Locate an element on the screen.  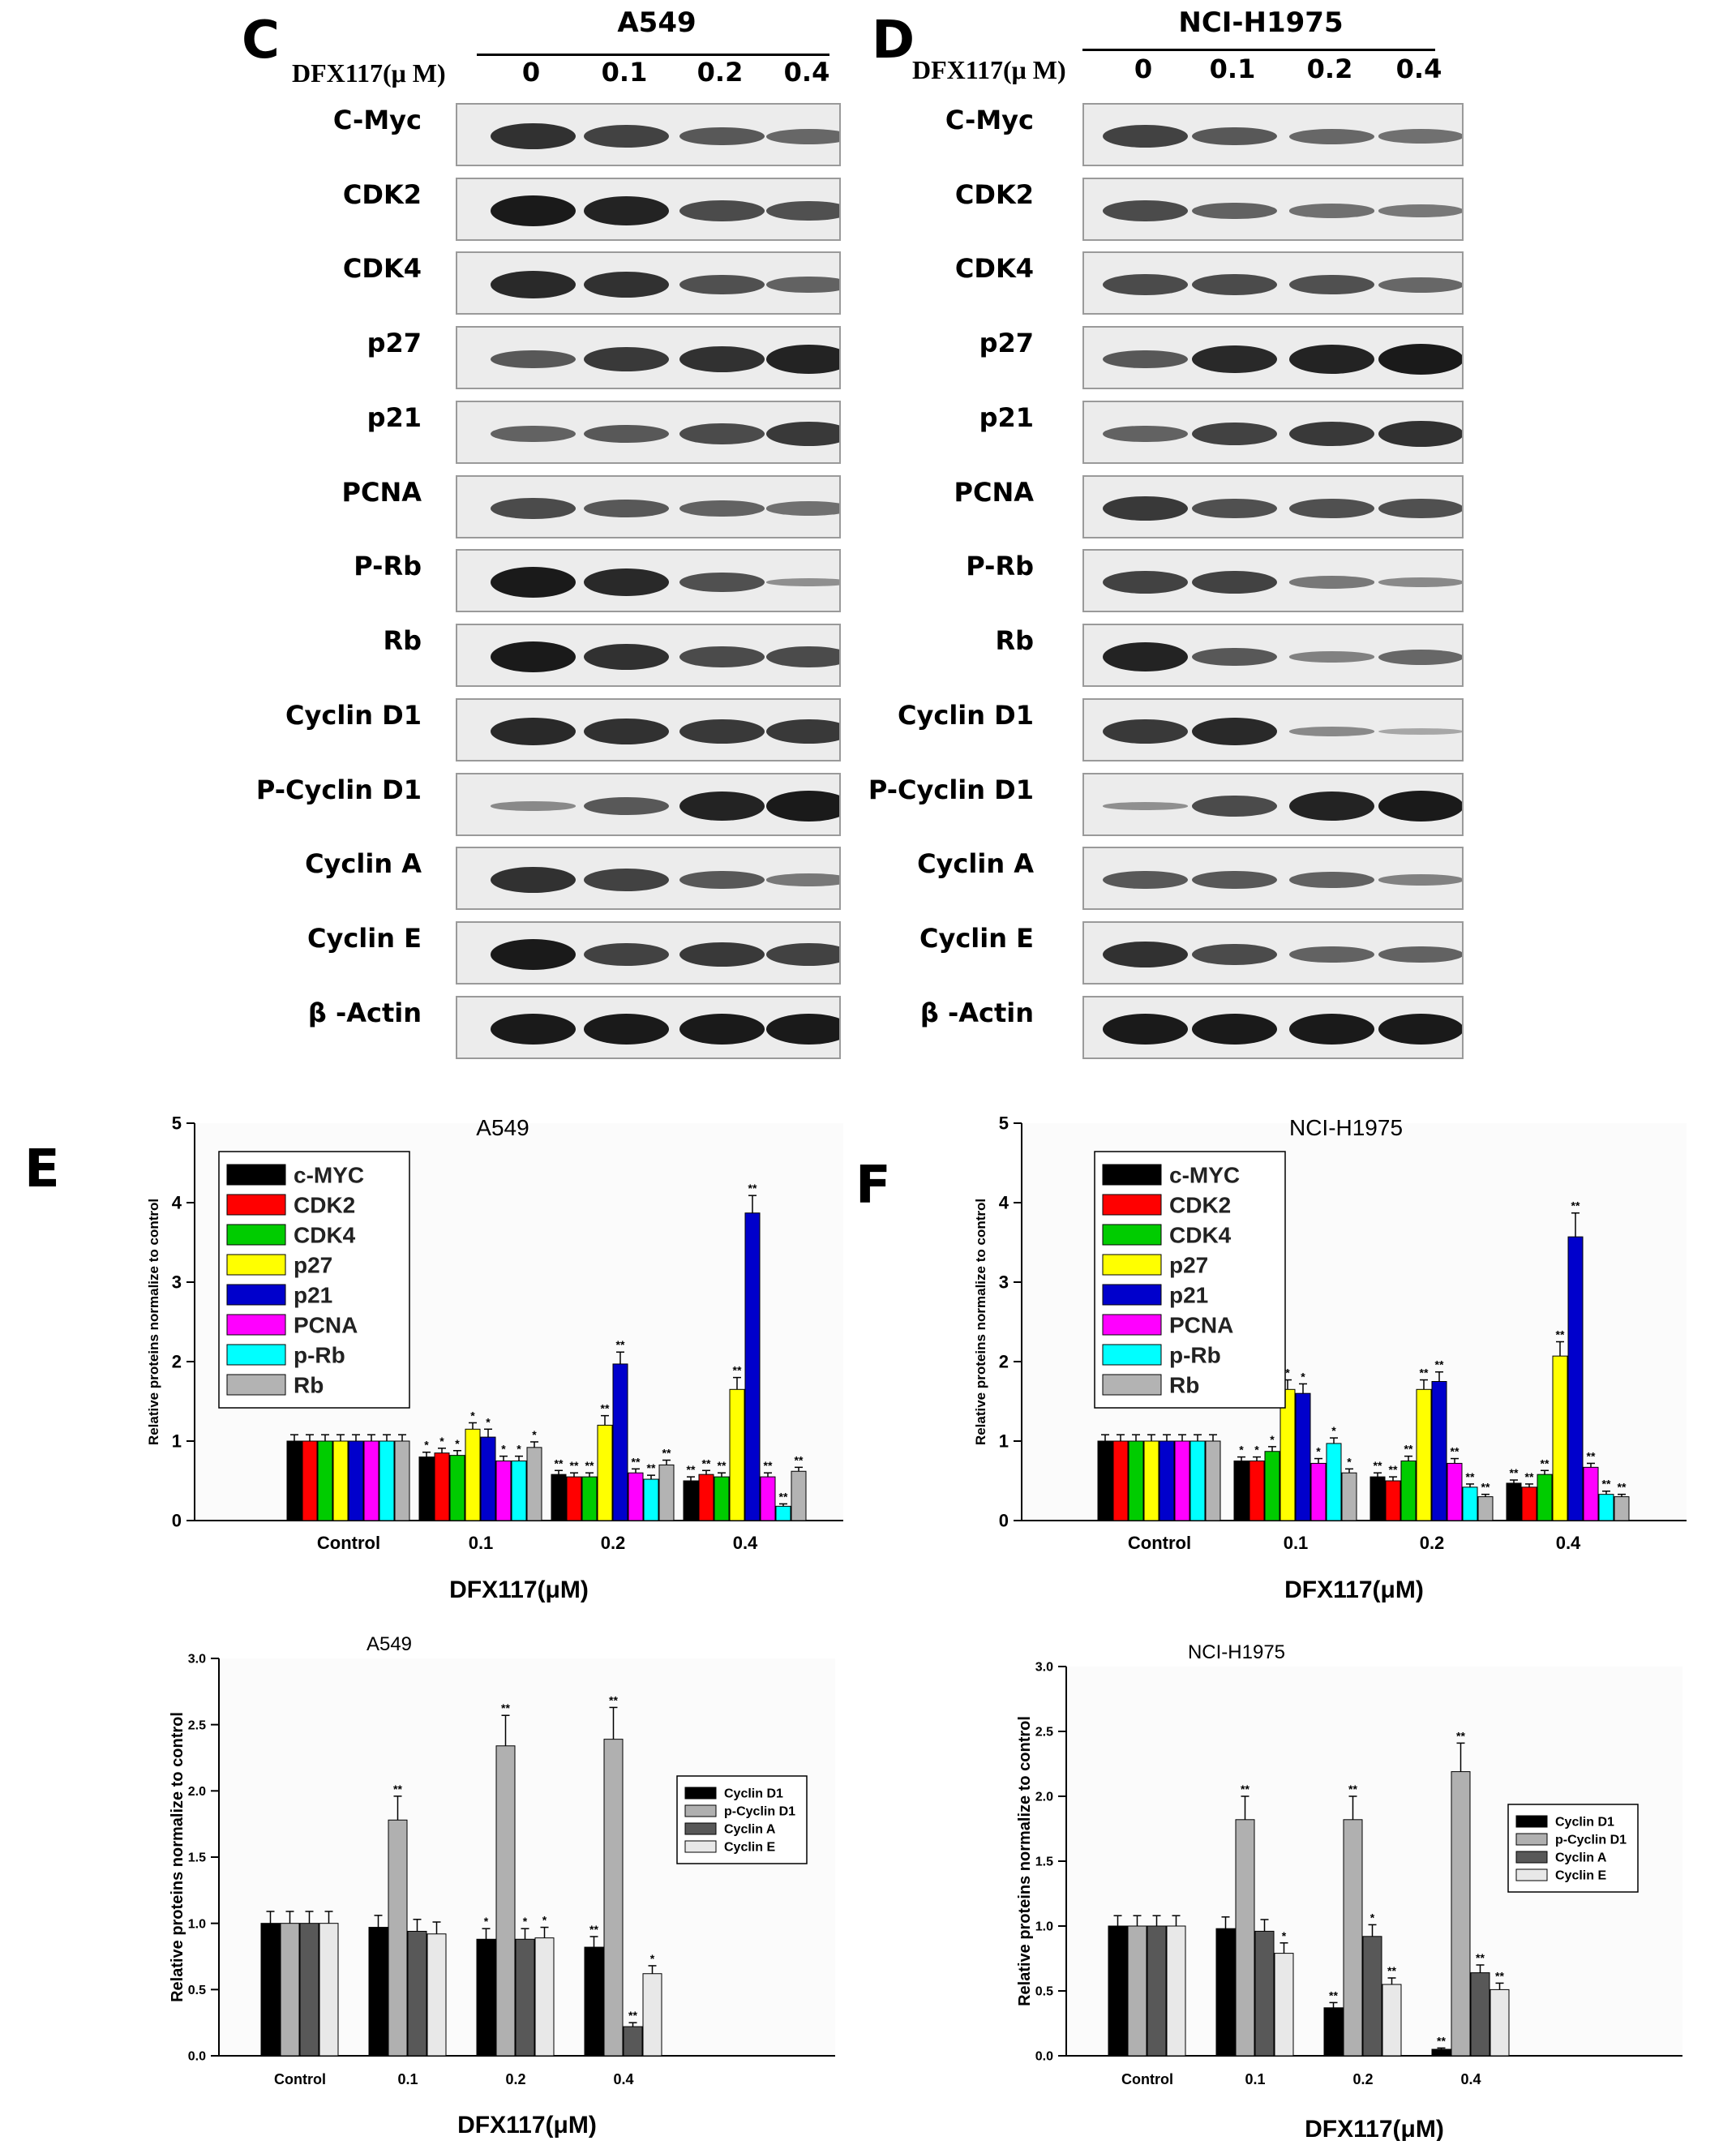
blot-row-label: PCNA is located at coordinates (994, 493).